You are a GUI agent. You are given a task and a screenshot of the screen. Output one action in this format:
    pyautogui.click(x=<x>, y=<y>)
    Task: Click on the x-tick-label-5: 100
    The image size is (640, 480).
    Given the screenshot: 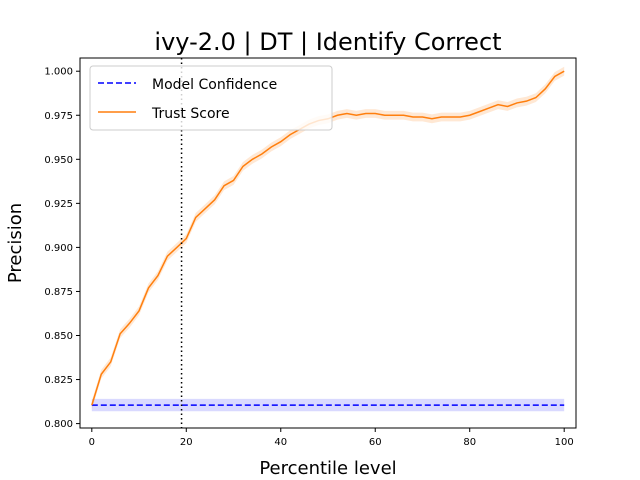 What is the action you would take?
    pyautogui.click(x=564, y=442)
    